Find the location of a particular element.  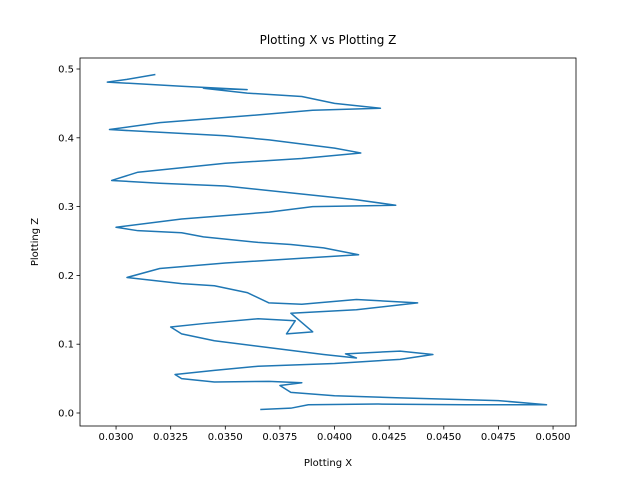

y-axis-label: Plotting Z is located at coordinates (35, 242).